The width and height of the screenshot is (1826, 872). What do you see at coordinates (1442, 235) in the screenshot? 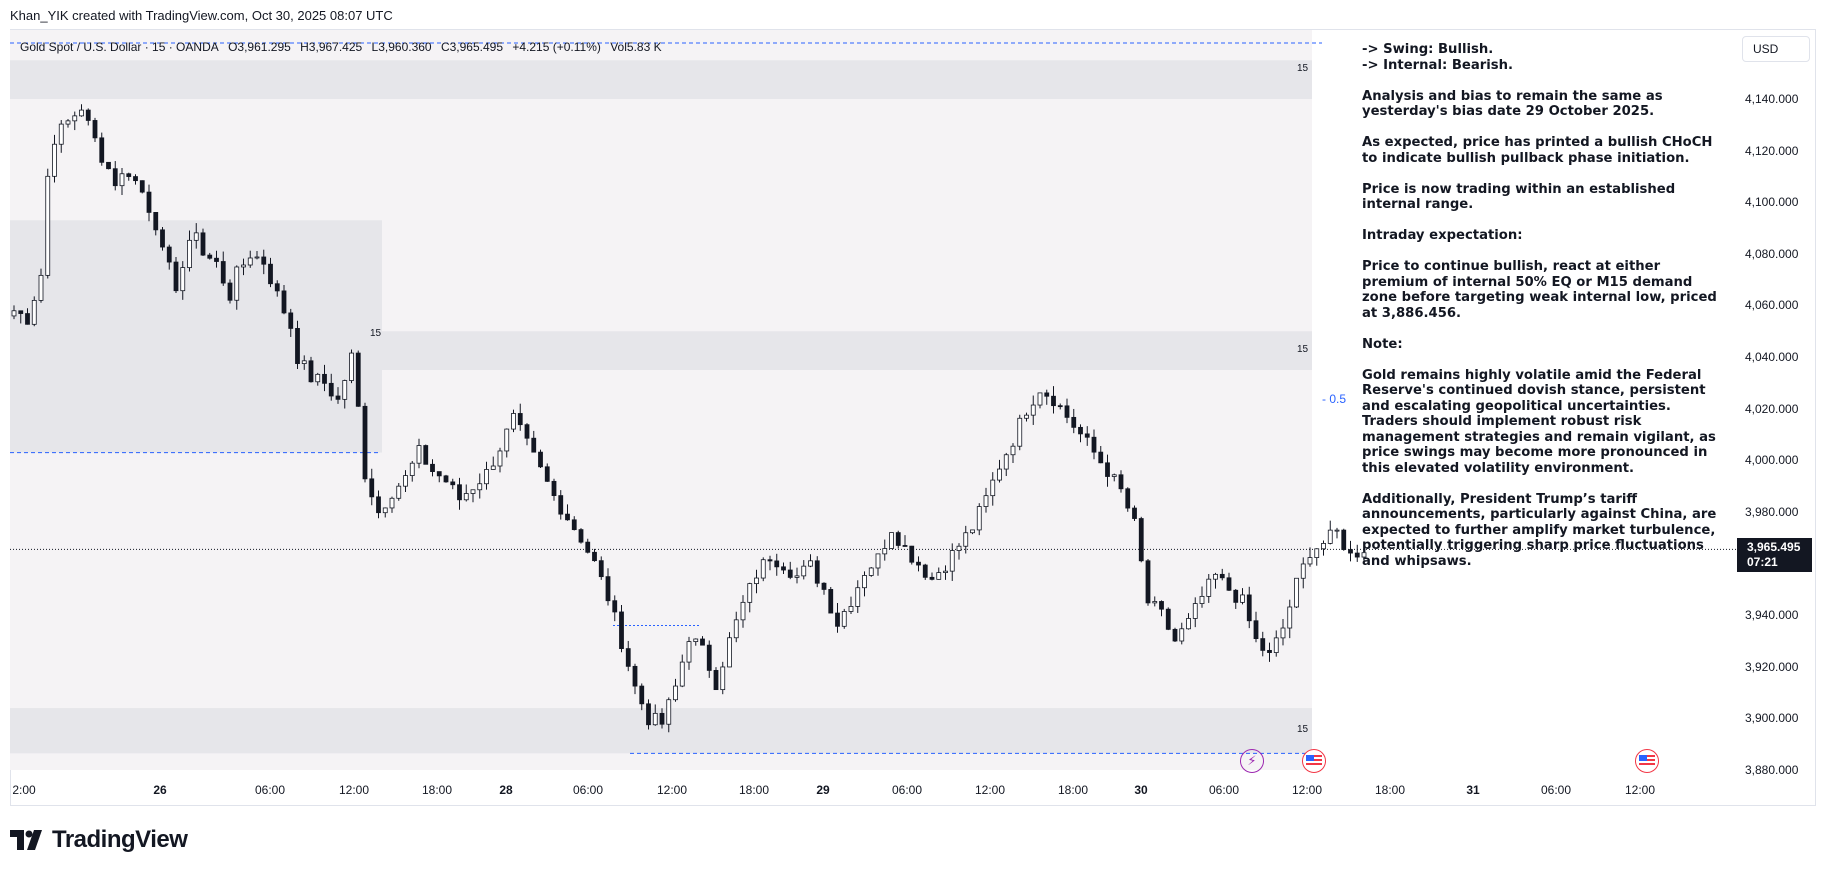
I see `analysis-heading: Intraday expectation:` at bounding box center [1442, 235].